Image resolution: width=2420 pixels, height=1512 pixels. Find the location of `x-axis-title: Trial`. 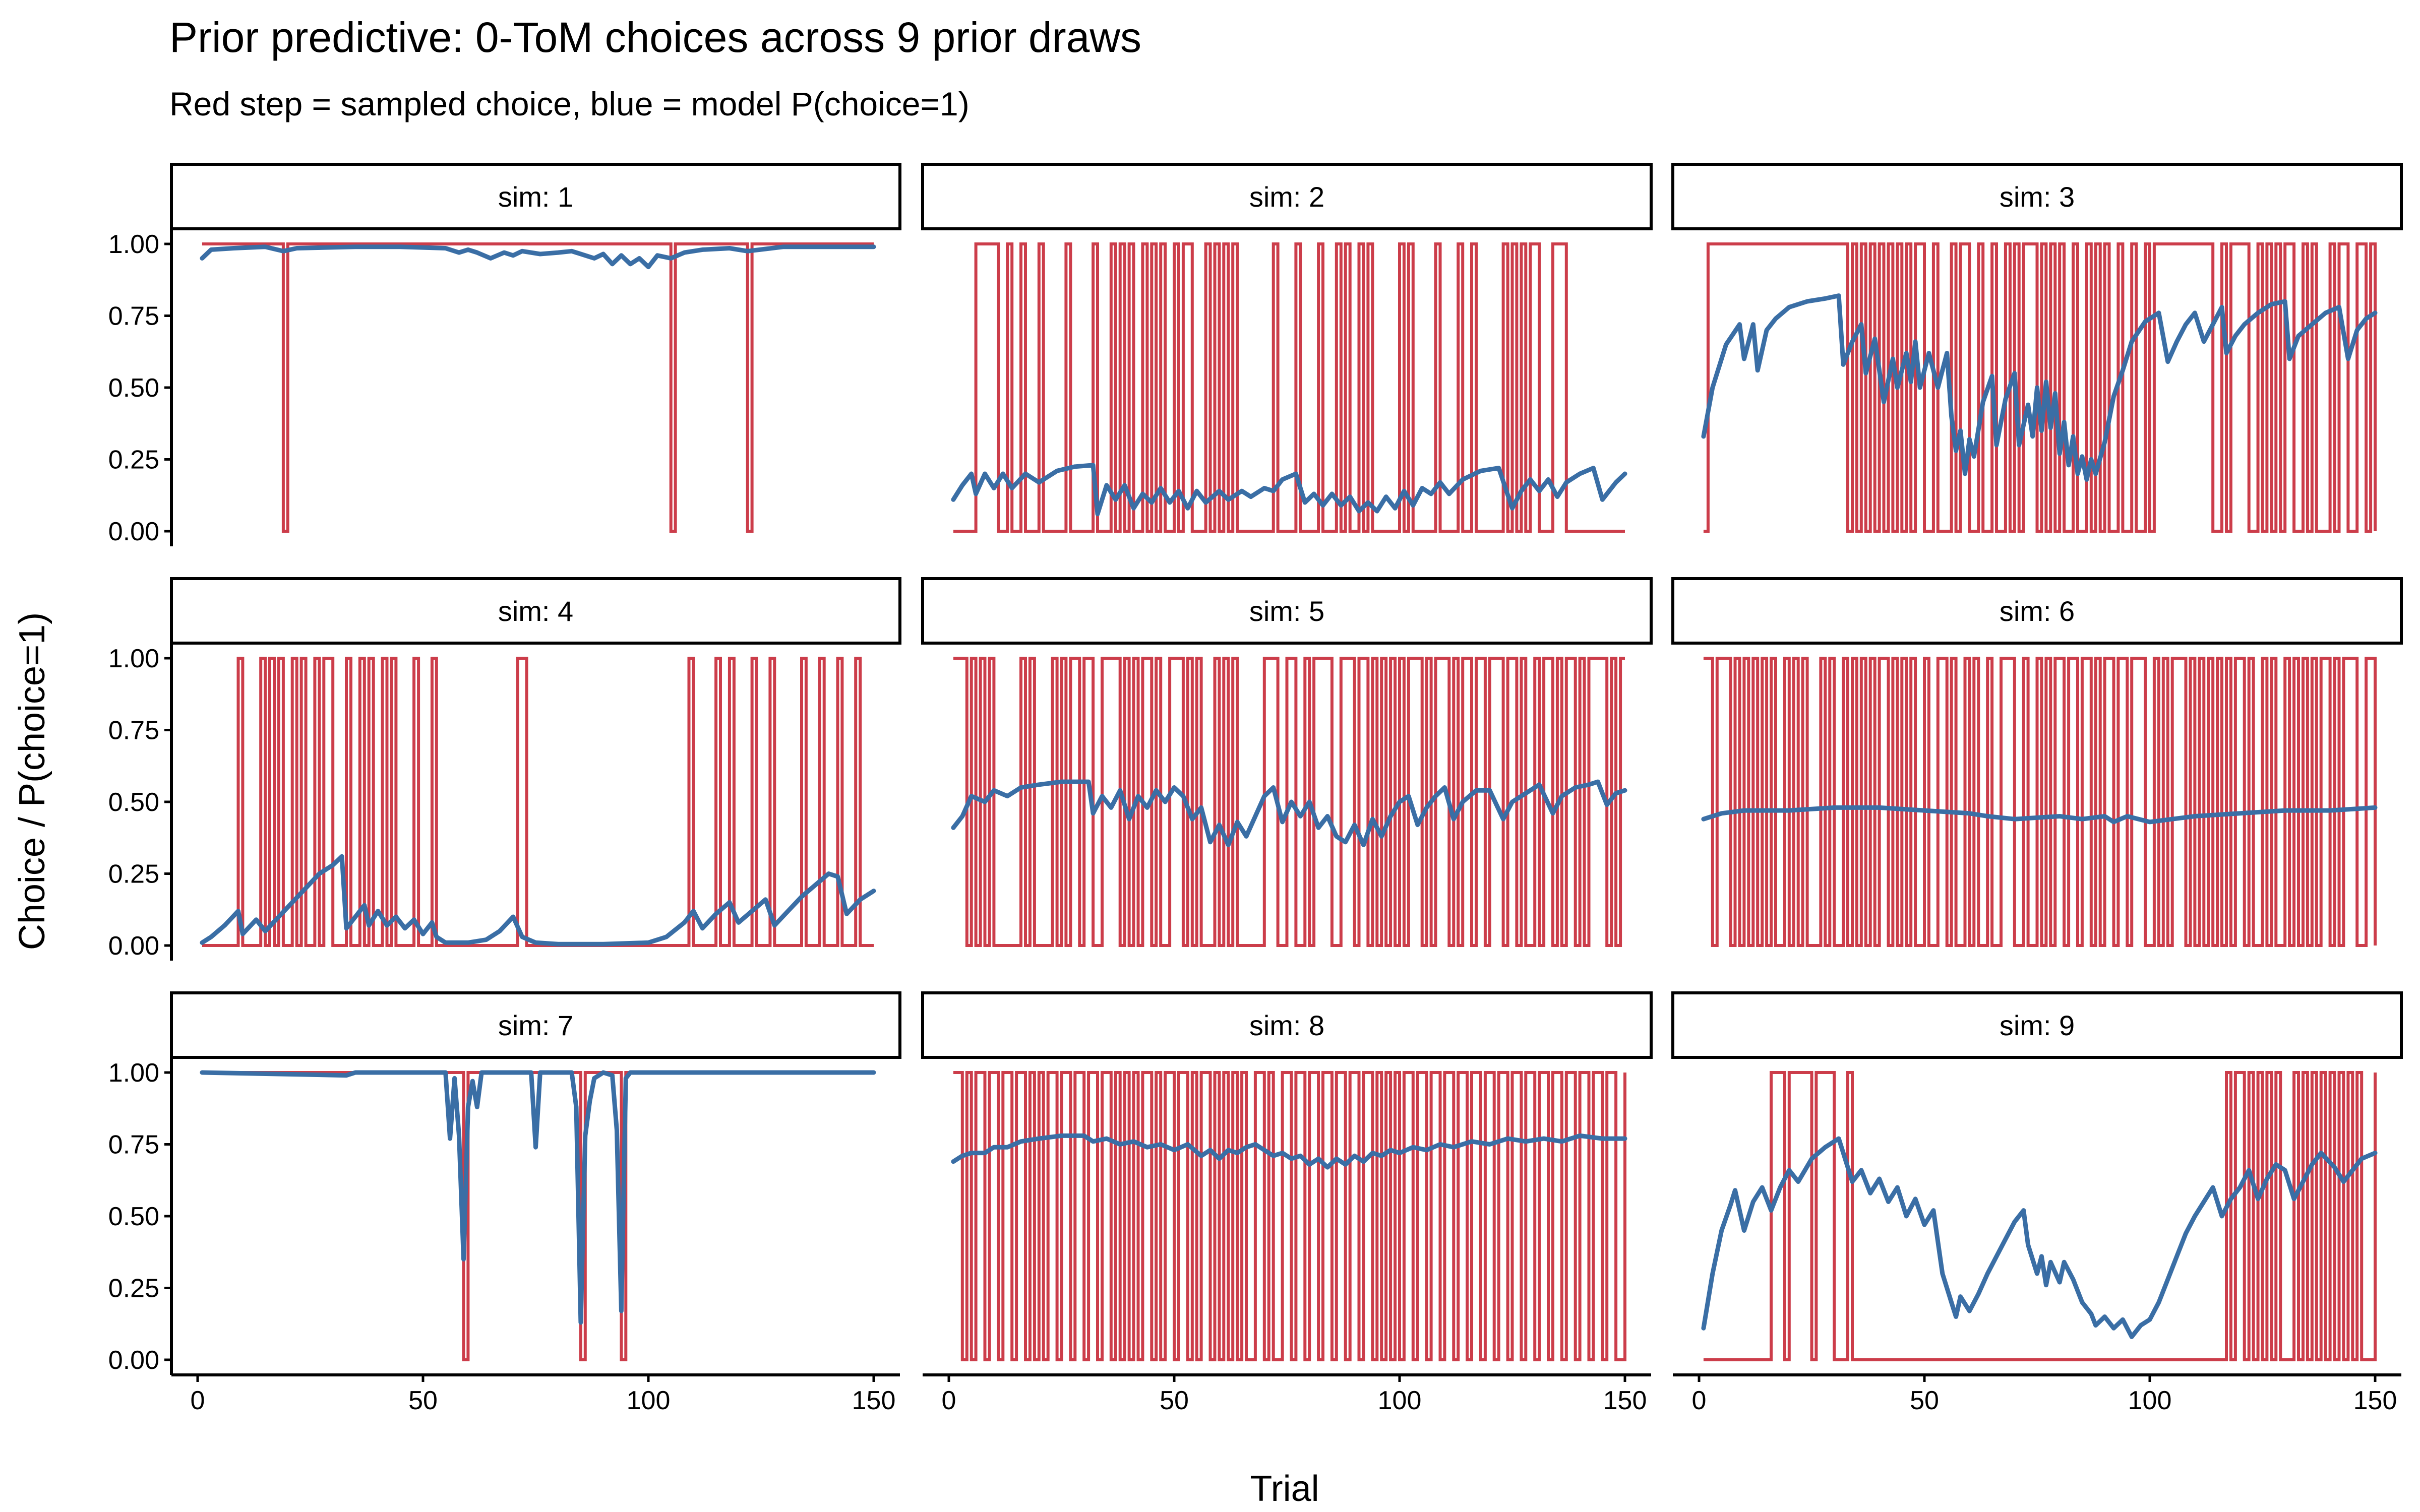

x-axis-title: Trial is located at coordinates (1284, 1489).